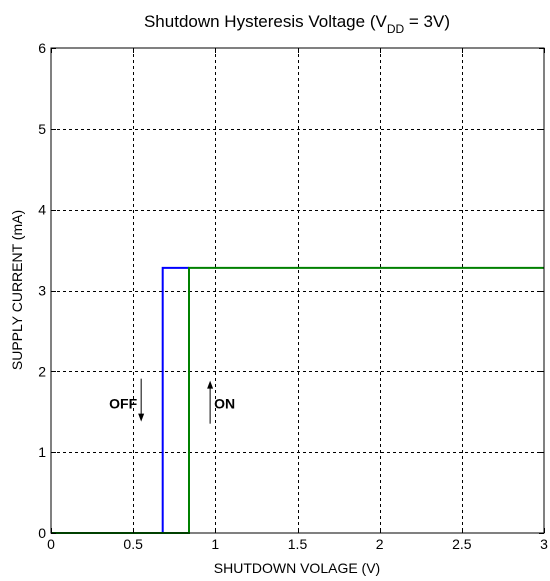  What do you see at coordinates (172, 401) in the screenshot?
I see `annotations: OFF ON` at bounding box center [172, 401].